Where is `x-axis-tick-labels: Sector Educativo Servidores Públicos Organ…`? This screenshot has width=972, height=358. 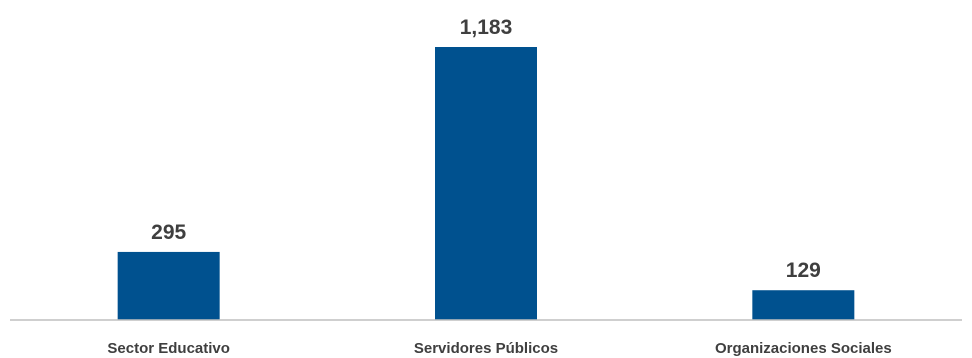
x-axis-tick-labels: Sector Educativo Servidores Públicos Organ… is located at coordinates (499, 348).